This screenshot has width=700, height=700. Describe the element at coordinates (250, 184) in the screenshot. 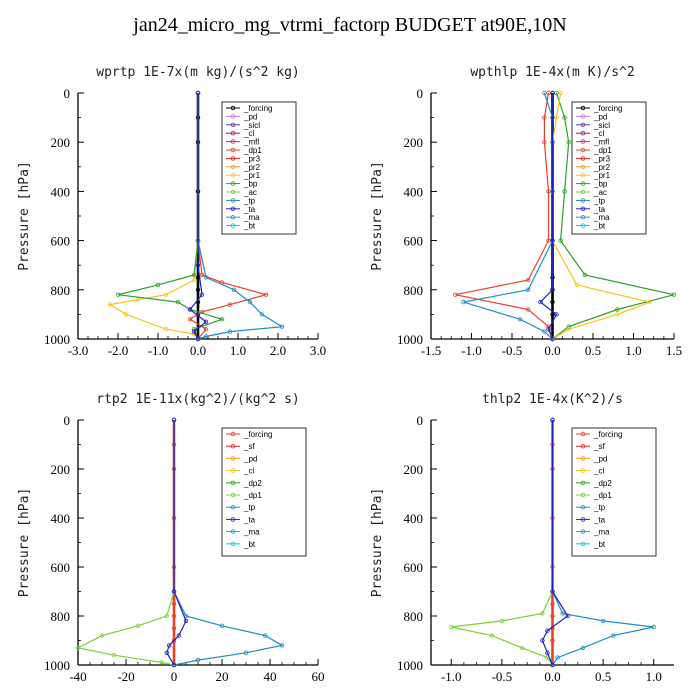

I see `legend-entry: _bp` at that location.